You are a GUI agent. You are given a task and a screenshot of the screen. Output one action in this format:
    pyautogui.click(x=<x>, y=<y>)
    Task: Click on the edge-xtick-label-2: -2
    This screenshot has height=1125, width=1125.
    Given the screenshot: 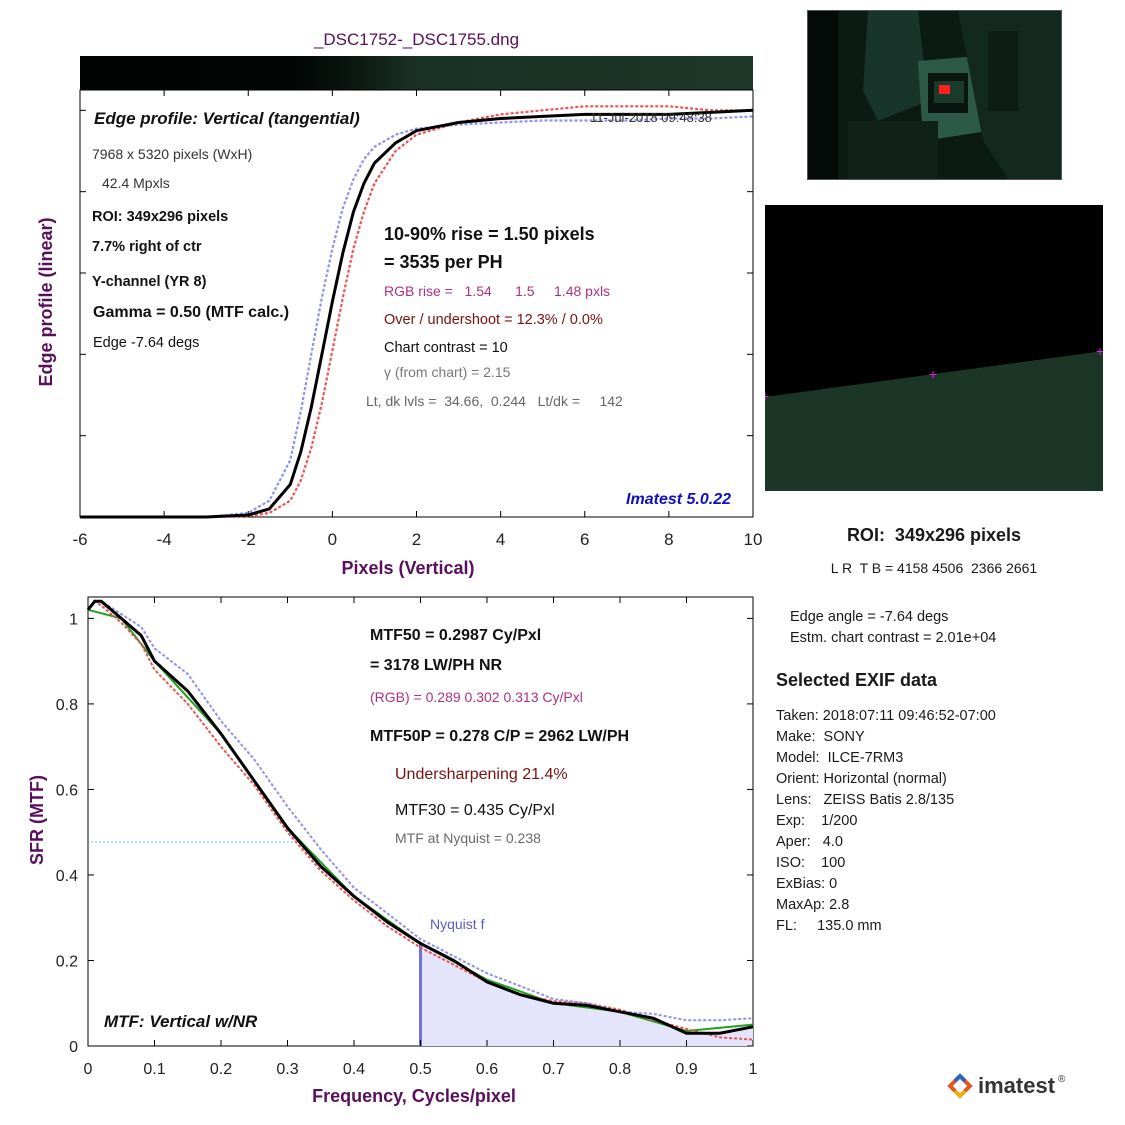 What is the action you would take?
    pyautogui.click(x=248, y=539)
    